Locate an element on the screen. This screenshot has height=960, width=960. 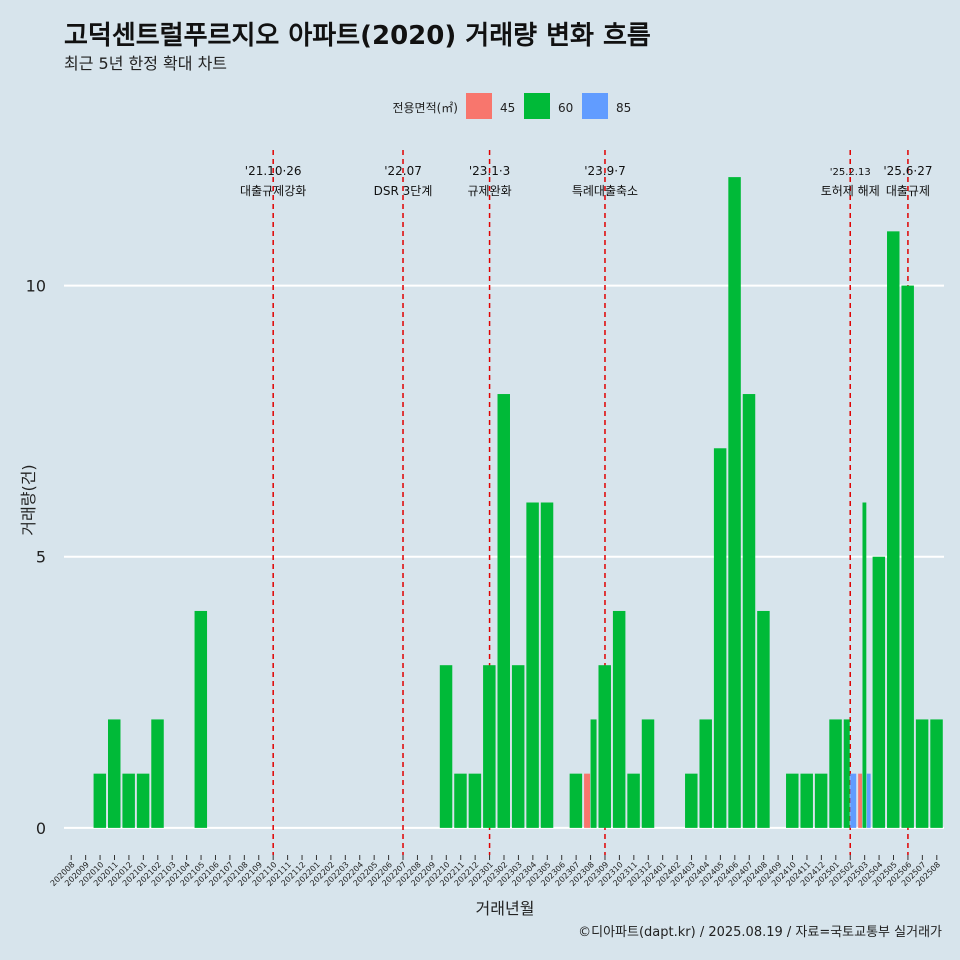
y-tick-label: 10 is located at coordinates (36, 286).